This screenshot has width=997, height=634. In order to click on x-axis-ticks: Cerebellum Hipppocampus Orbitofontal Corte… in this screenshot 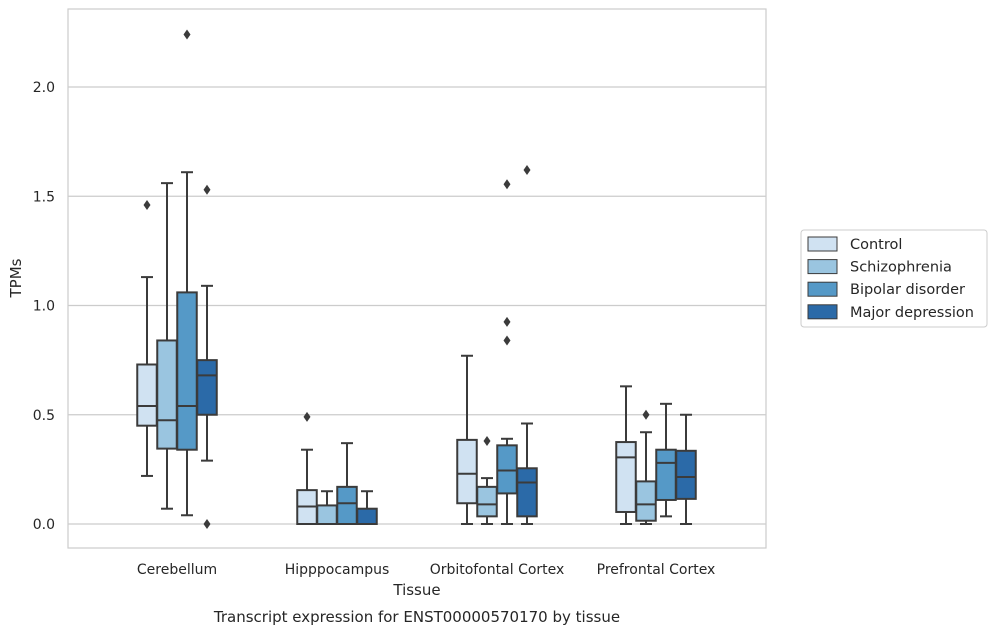, I will do `click(426, 570)`.